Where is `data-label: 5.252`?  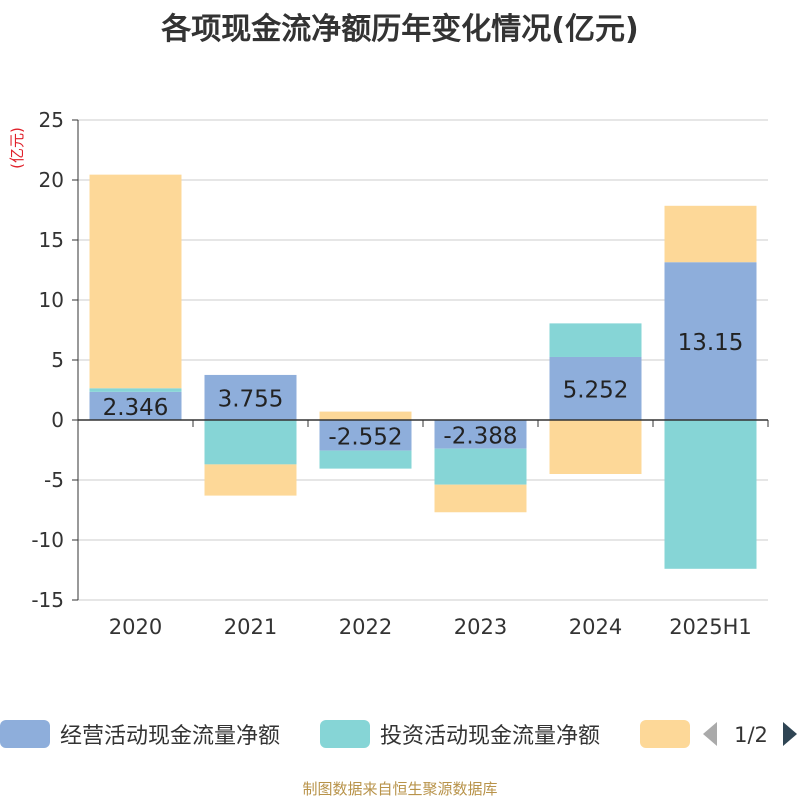 data-label: 5.252 is located at coordinates (596, 390).